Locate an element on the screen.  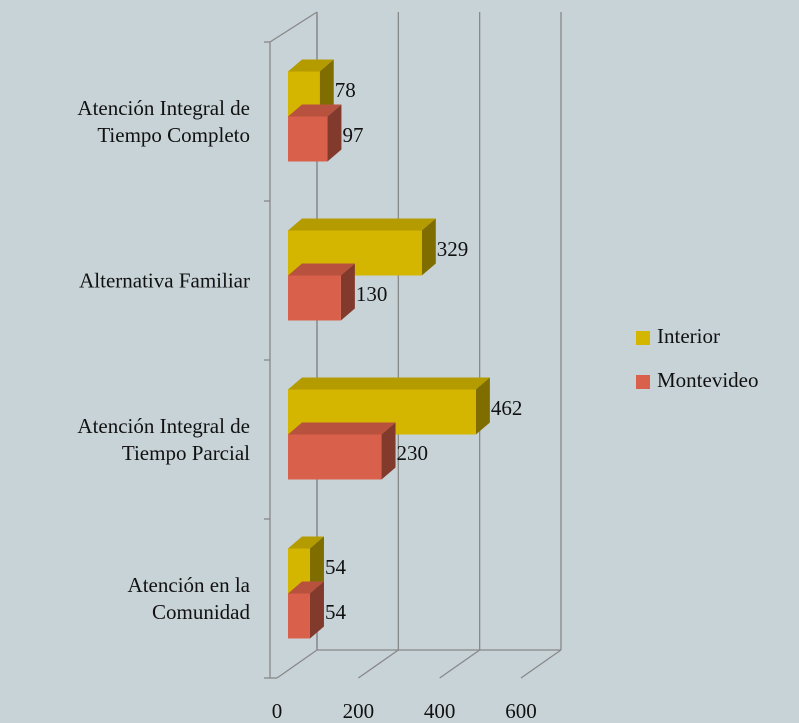
legend-label: Interior is located at coordinates (688, 336).